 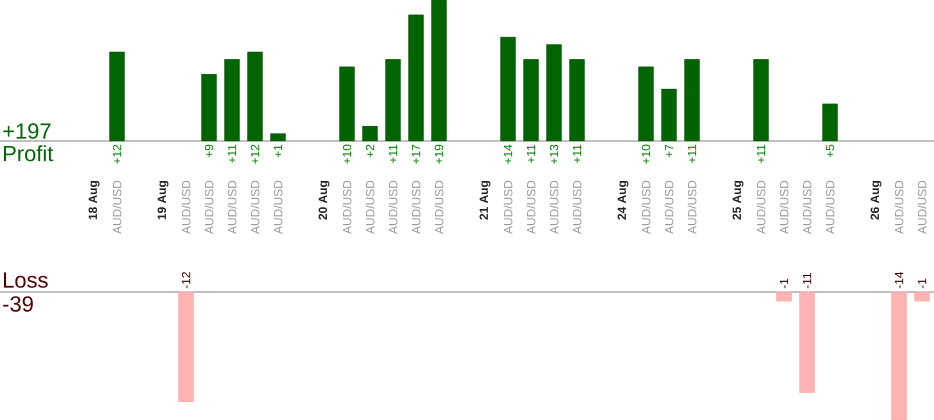 What do you see at coordinates (324, 200) in the screenshot?
I see `x-tick-label: 20 Aug` at bounding box center [324, 200].